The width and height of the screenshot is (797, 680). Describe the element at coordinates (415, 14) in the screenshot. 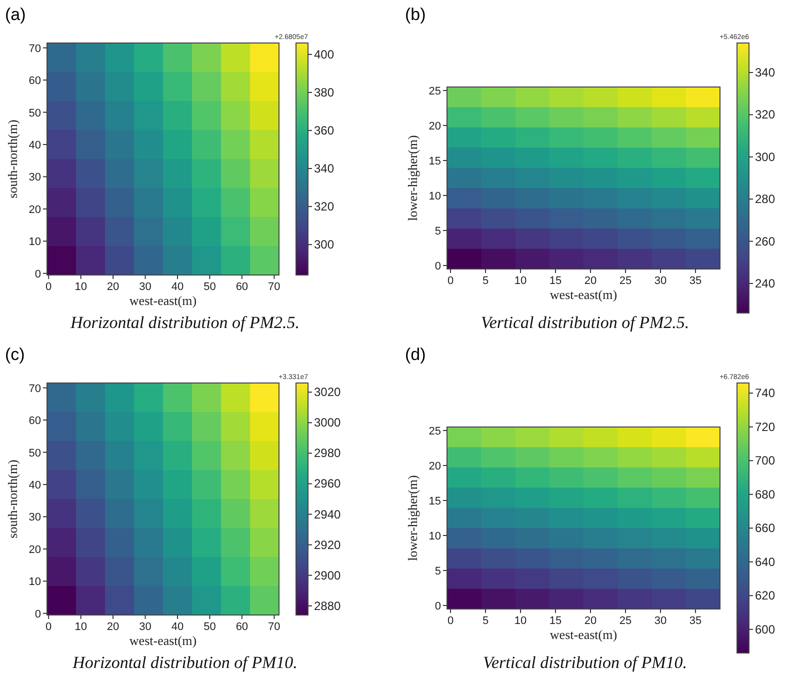

I see `chart-title: (b)` at that location.